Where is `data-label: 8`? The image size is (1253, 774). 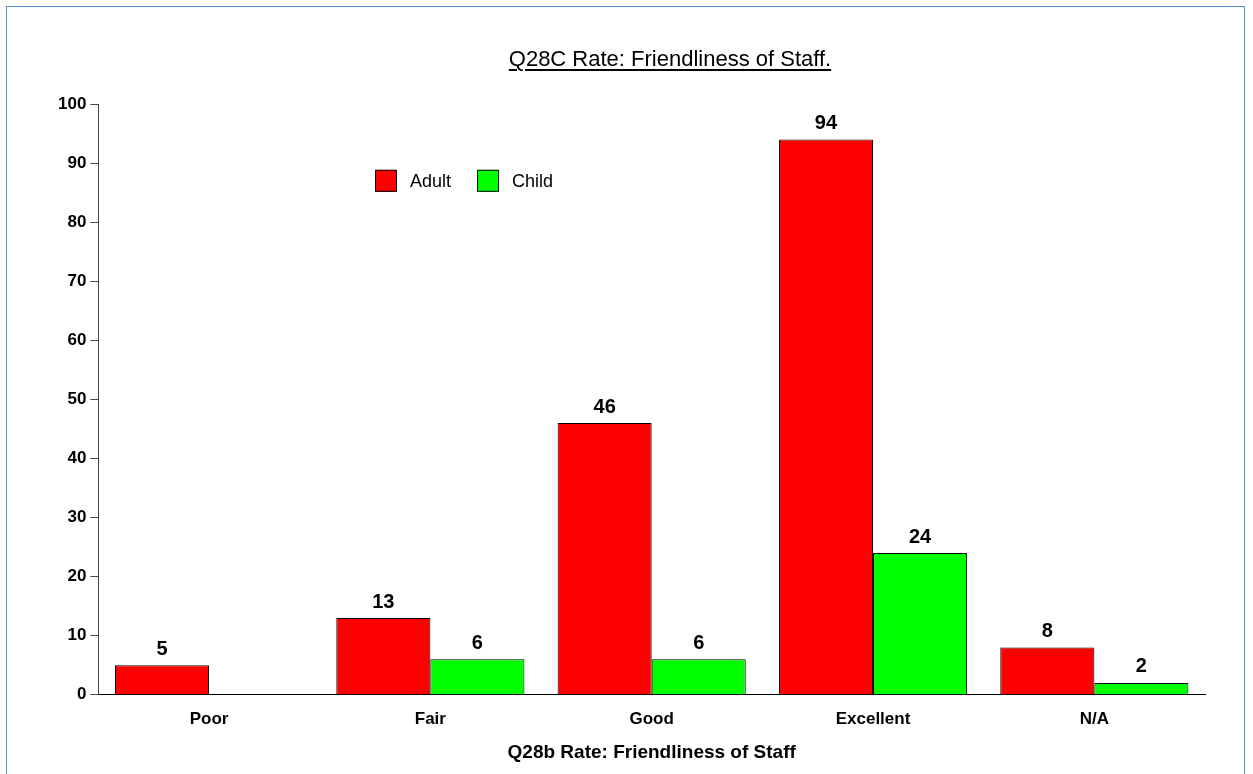 data-label: 8 is located at coordinates (1047, 630).